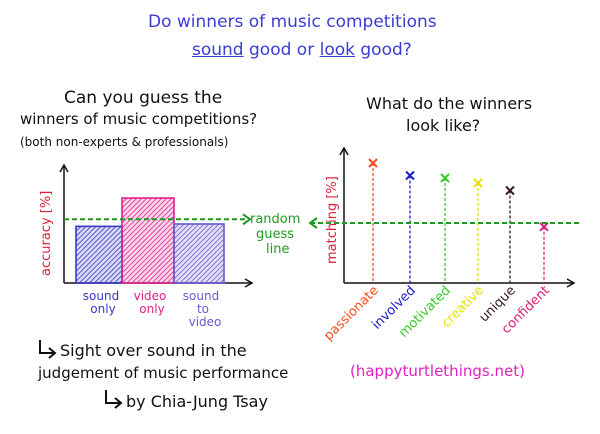  What do you see at coordinates (218, 50) in the screenshot?
I see `title-word-sound: sound` at bounding box center [218, 50].